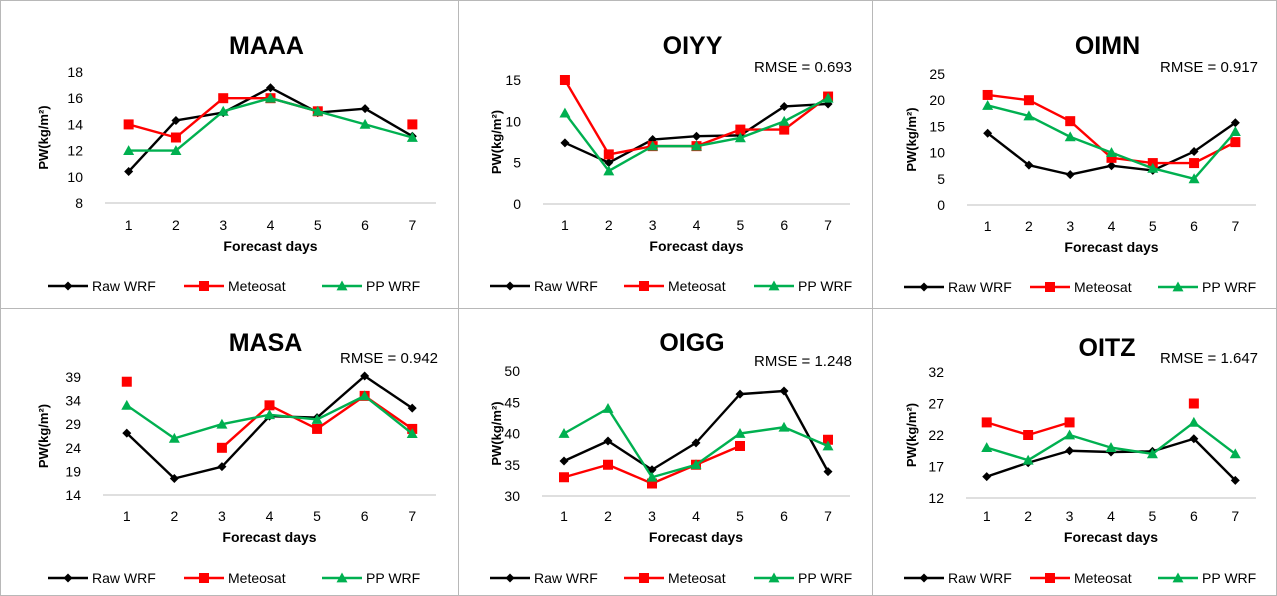  Describe the element at coordinates (937, 100) in the screenshot. I see `y-tick-label: 20` at that location.